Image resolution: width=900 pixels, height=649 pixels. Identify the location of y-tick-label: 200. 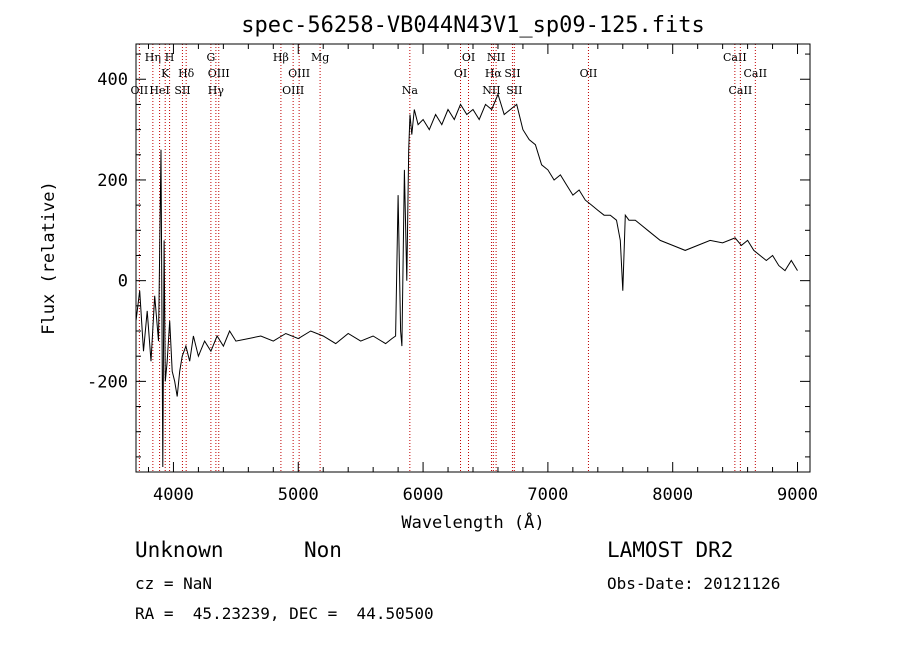
(112, 181).